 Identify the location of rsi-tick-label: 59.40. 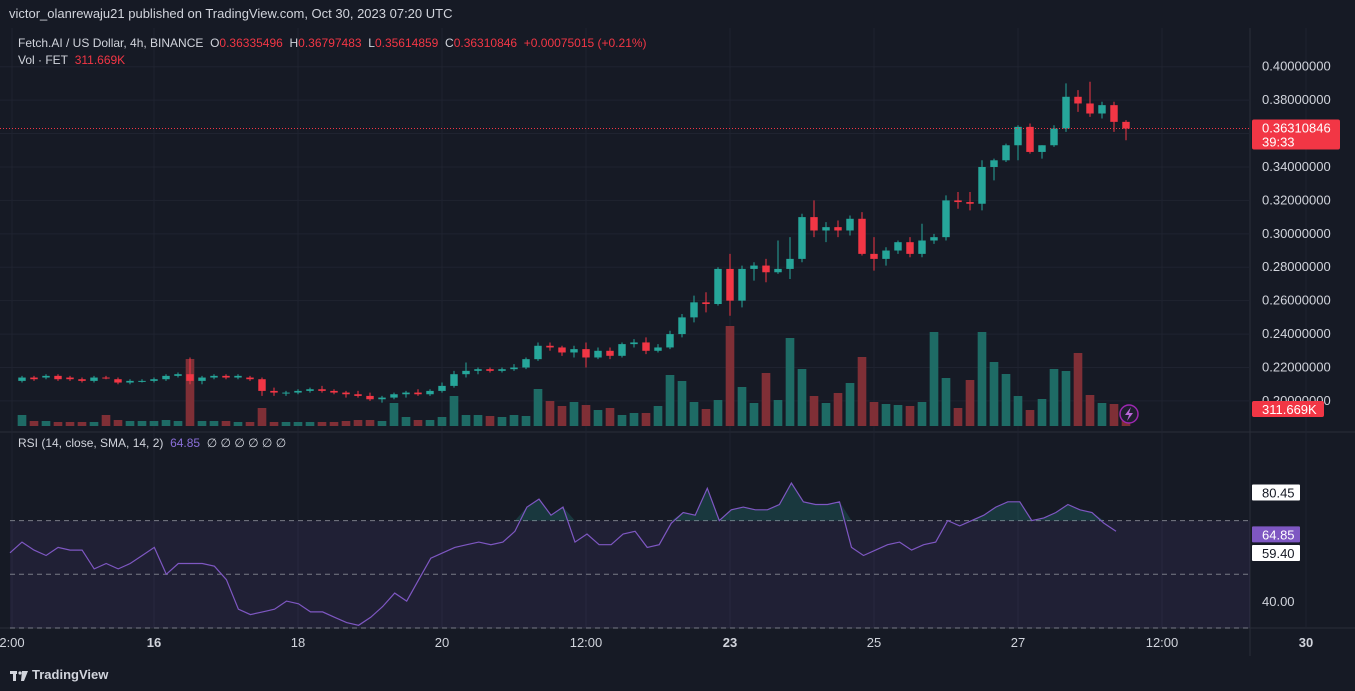
(1278, 553).